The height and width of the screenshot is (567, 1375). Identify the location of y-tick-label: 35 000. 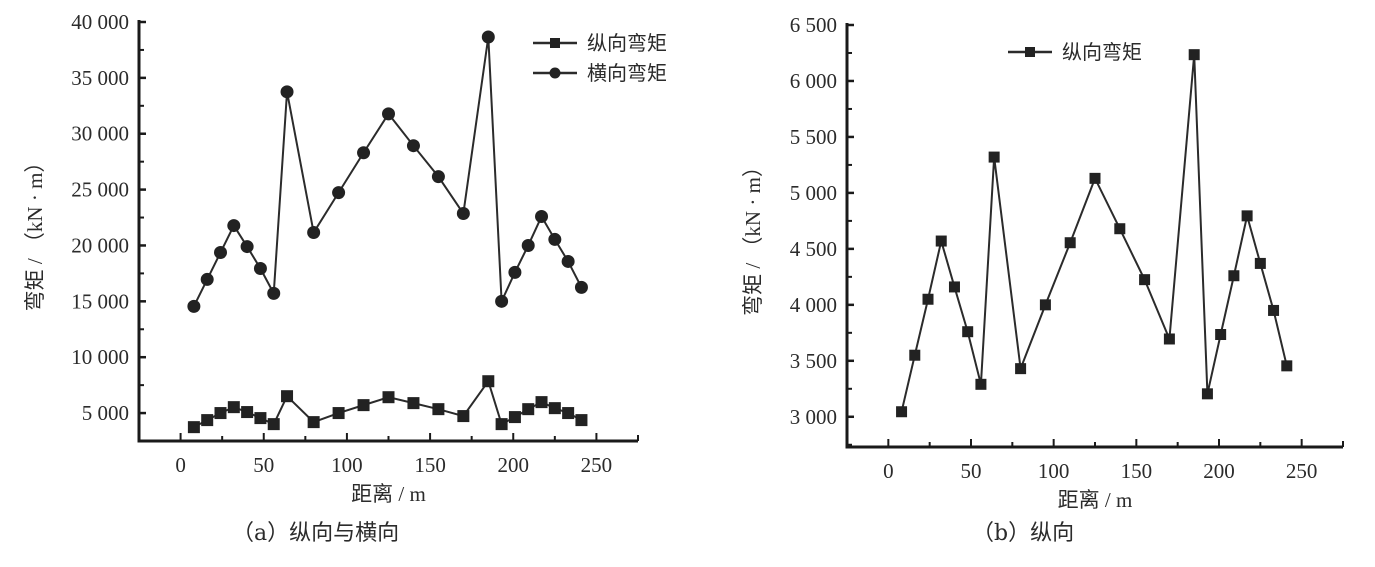
(100, 78).